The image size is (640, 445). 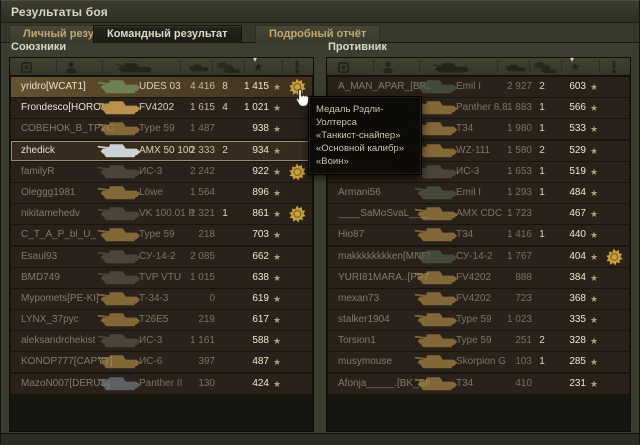 What do you see at coordinates (519, 192) in the screenshot?
I see `damage-value: 1 293` at bounding box center [519, 192].